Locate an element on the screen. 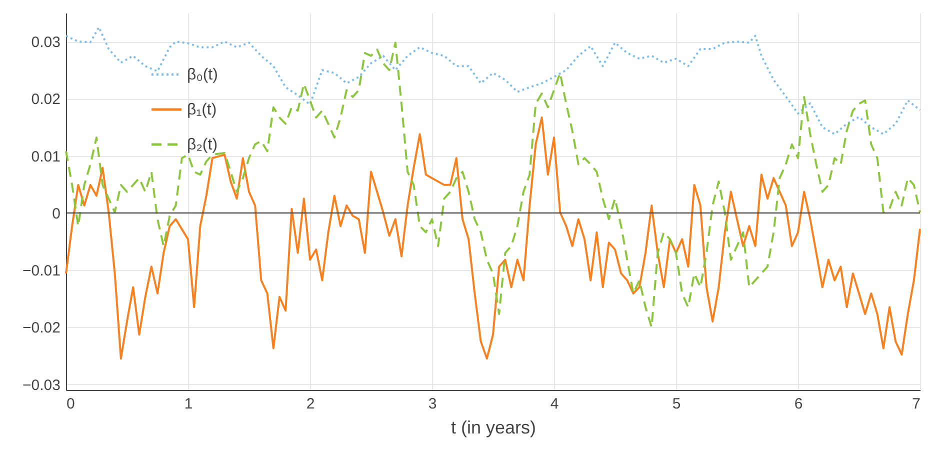  legend-label: β₂(t) is located at coordinates (202, 145).